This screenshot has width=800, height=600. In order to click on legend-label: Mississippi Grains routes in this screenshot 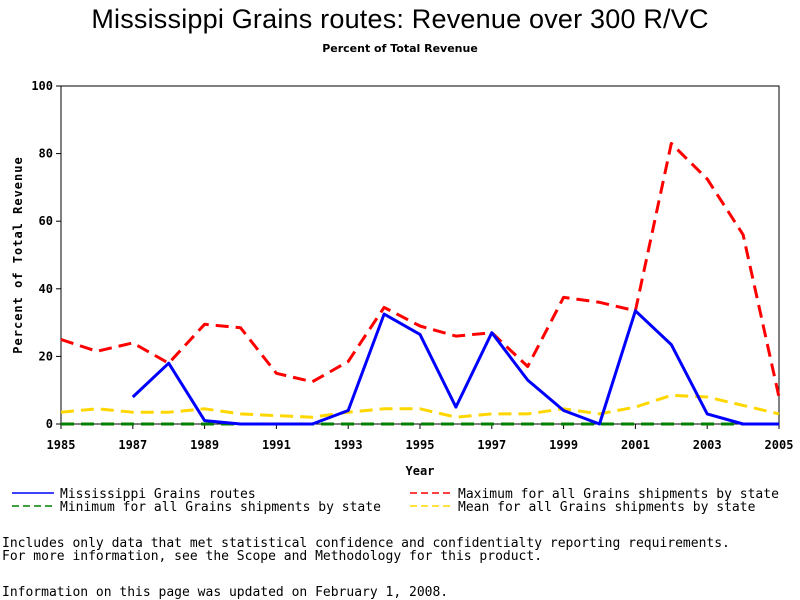, I will do `click(158, 494)`.